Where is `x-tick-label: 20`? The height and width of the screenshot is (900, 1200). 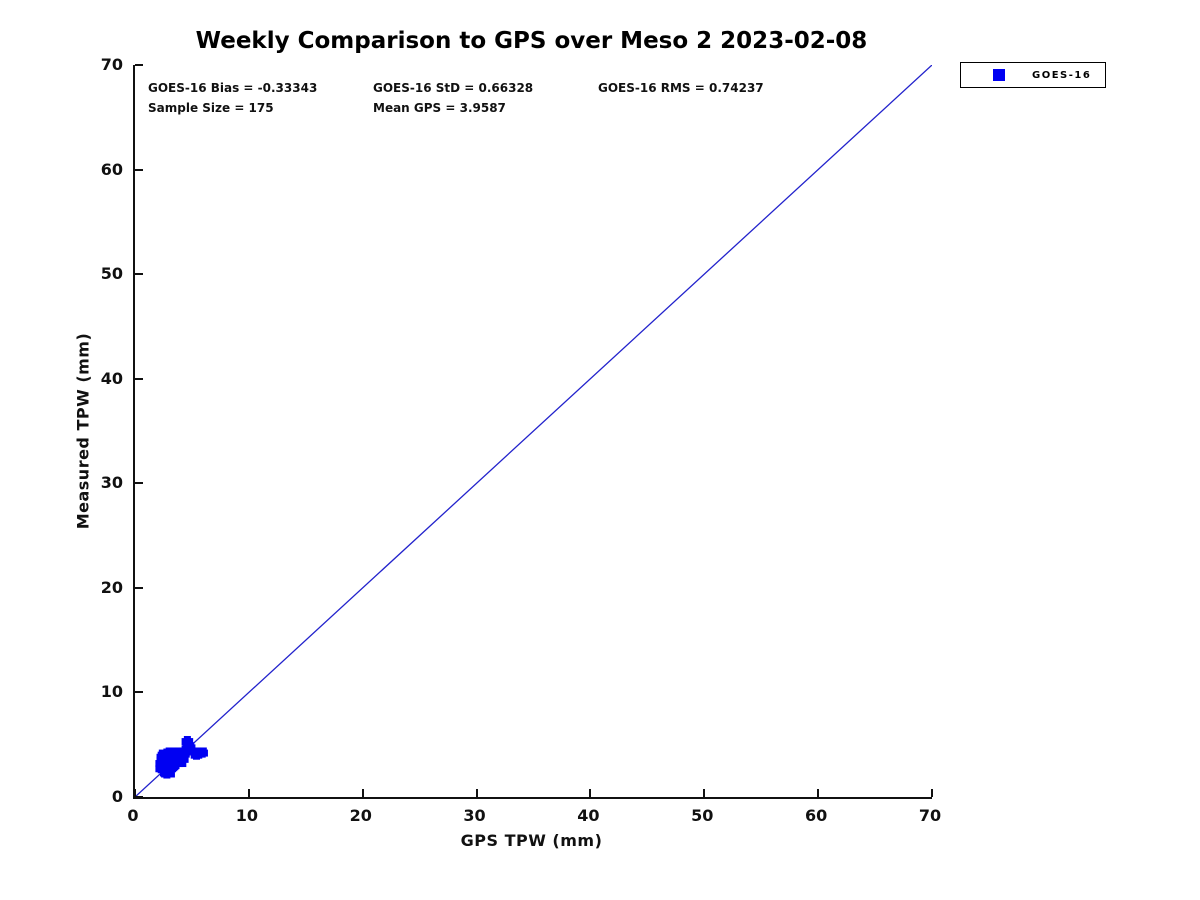 x-tick-label: 20 is located at coordinates (360, 815).